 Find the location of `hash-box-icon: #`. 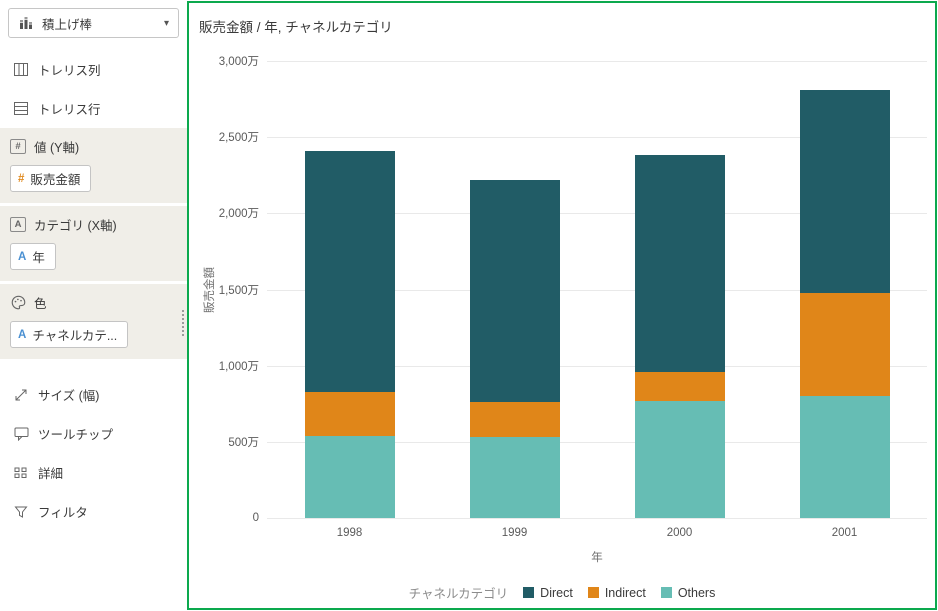

hash-box-icon: # is located at coordinates (18, 146).